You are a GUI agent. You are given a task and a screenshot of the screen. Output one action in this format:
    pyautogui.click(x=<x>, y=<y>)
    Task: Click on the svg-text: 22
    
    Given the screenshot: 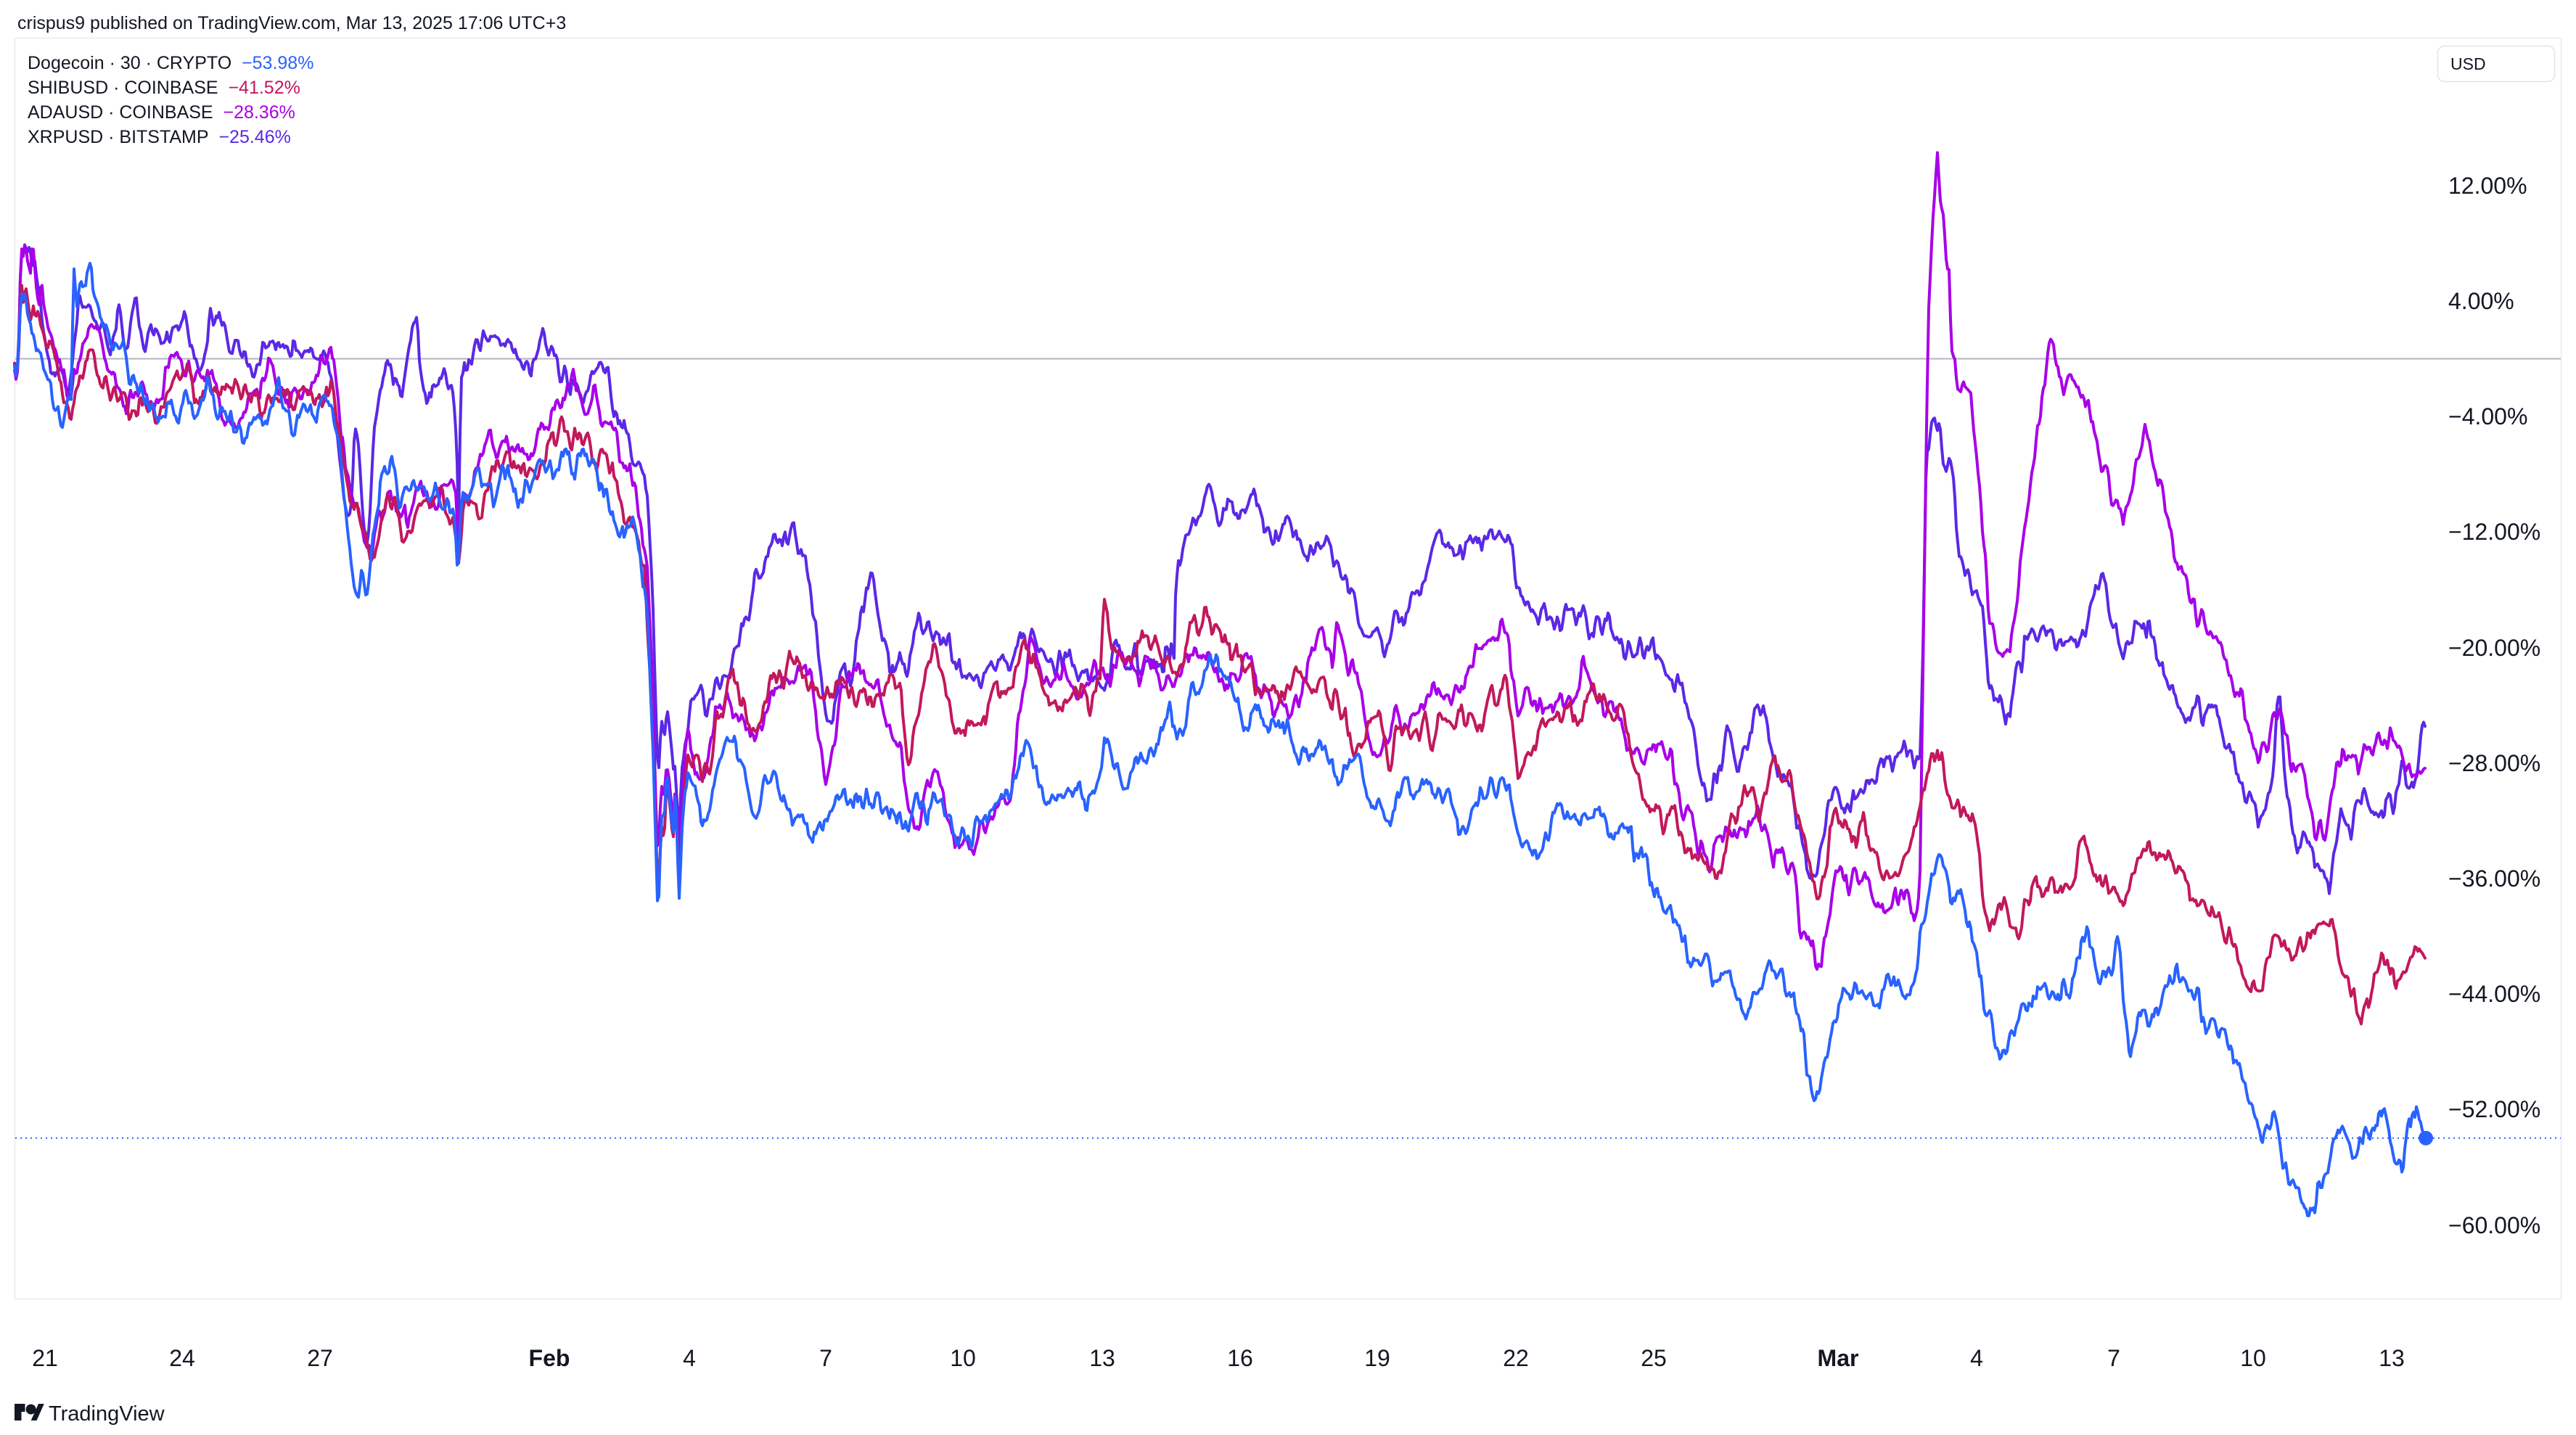 What is the action you would take?
    pyautogui.click(x=1516, y=1358)
    